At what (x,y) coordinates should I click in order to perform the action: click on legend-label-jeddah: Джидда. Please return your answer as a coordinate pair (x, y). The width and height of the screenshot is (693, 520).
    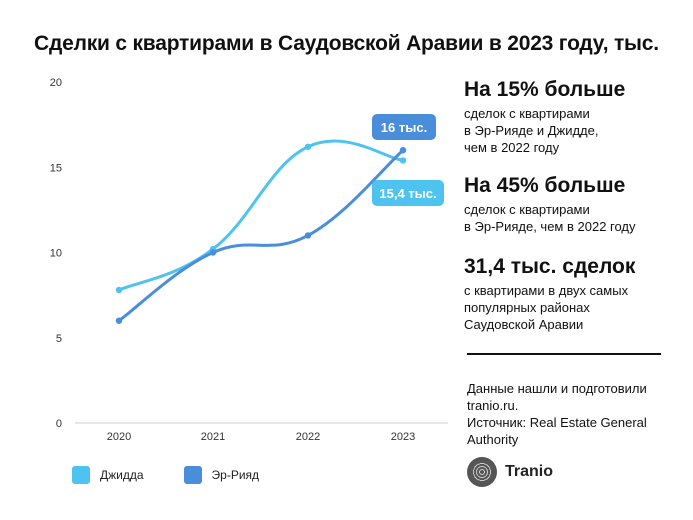
    Looking at the image, I should click on (122, 475).